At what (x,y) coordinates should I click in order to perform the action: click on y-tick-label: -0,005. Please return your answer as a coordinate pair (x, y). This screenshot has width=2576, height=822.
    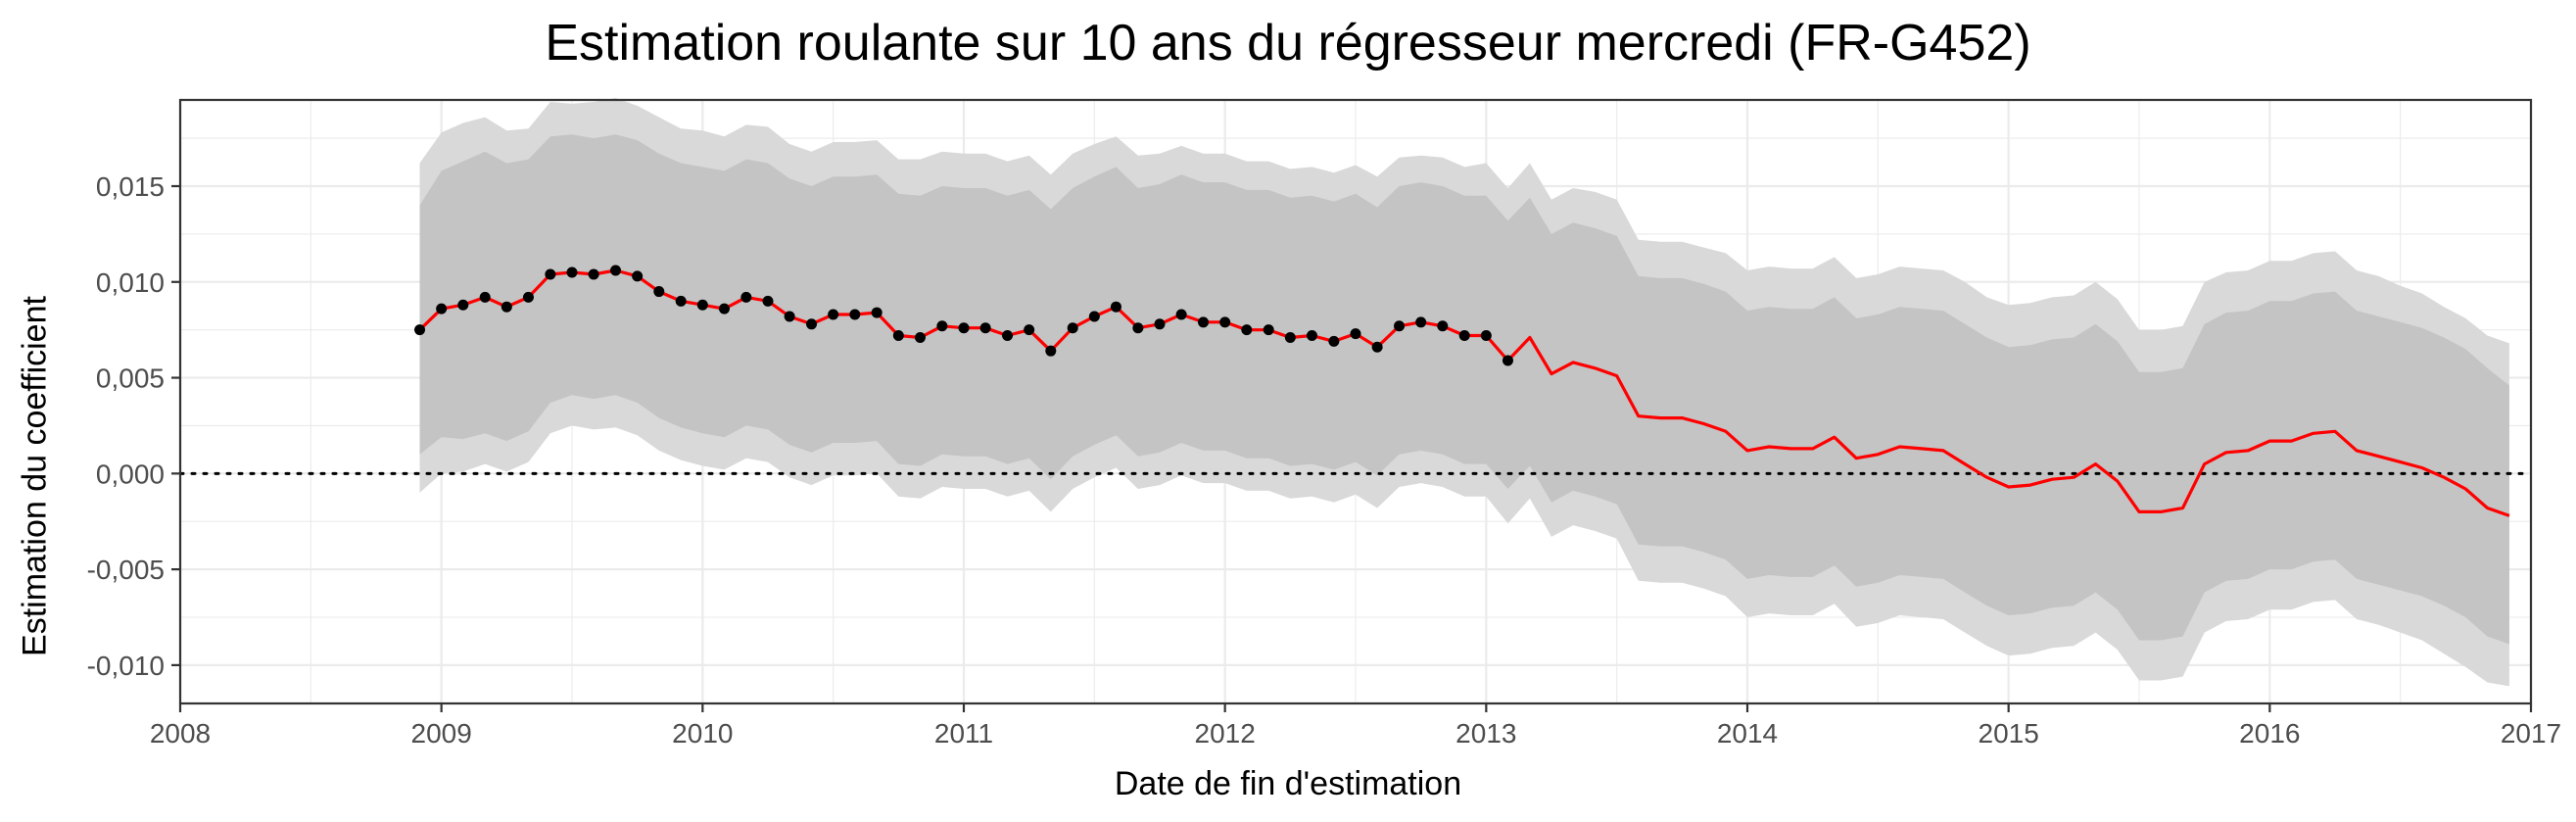
    Looking at the image, I should click on (126, 570).